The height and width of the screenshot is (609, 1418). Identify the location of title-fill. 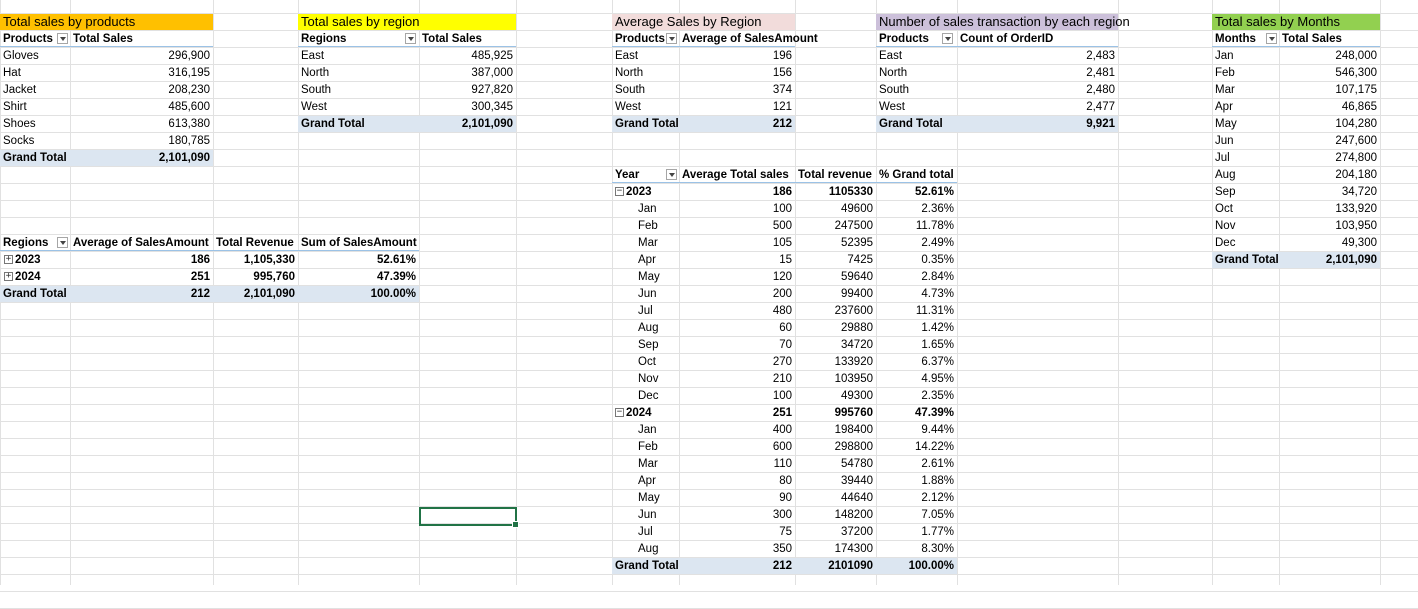
(407, 22).